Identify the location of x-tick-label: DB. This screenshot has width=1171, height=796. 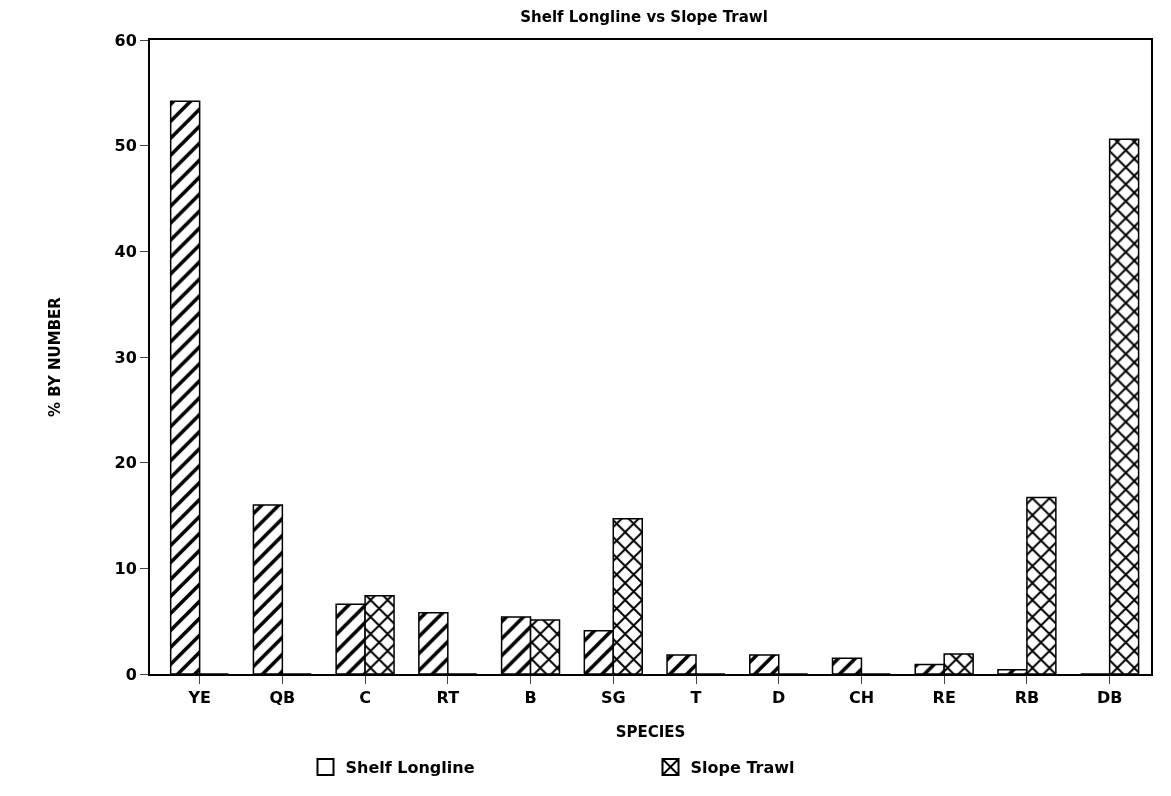
(1109, 698).